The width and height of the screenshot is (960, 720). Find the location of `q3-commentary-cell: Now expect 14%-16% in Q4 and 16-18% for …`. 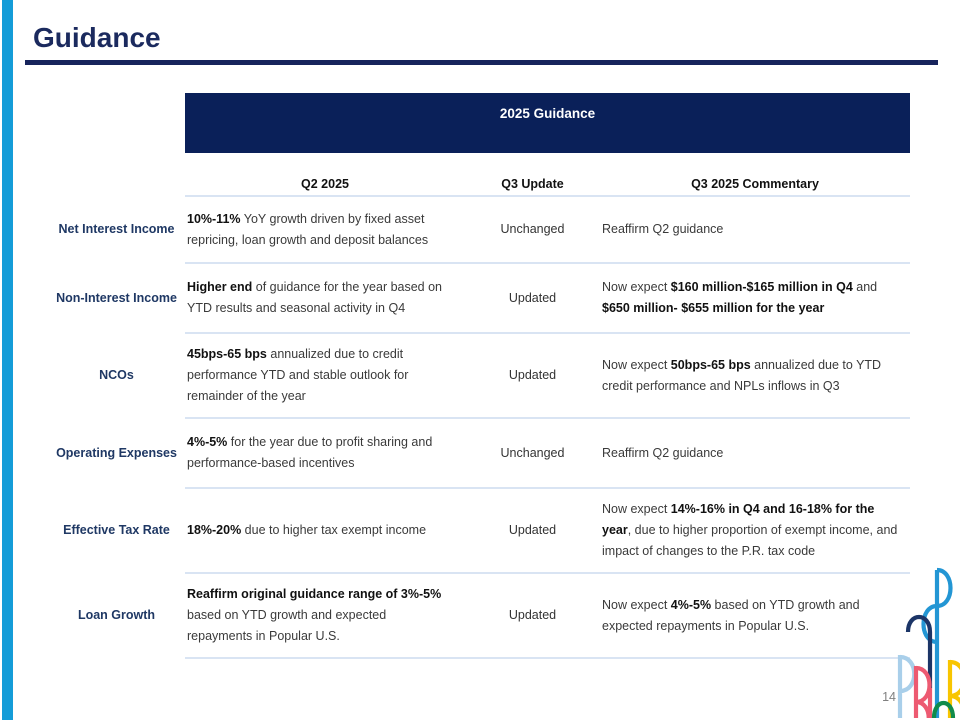

q3-commentary-cell: Now expect 14%-16% in Q4 and 16-18% for … is located at coordinates (750, 530).